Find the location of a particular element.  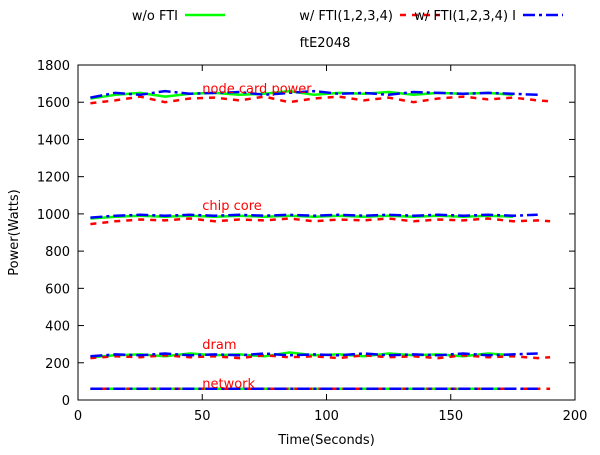

y-tick-label: 800 is located at coordinates (57, 252).